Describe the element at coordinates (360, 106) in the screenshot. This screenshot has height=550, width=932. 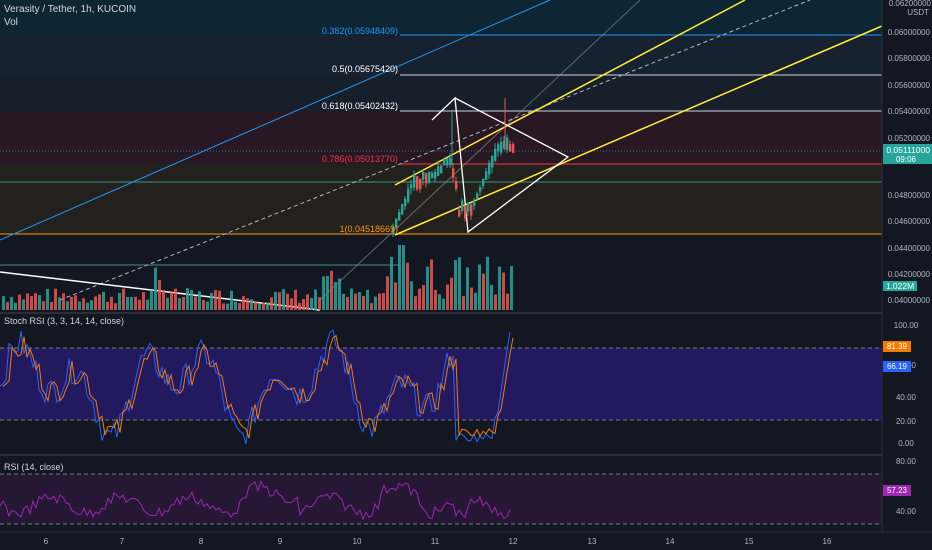
I see `fib-label-0.618: 0.618(0.05402432)` at that location.